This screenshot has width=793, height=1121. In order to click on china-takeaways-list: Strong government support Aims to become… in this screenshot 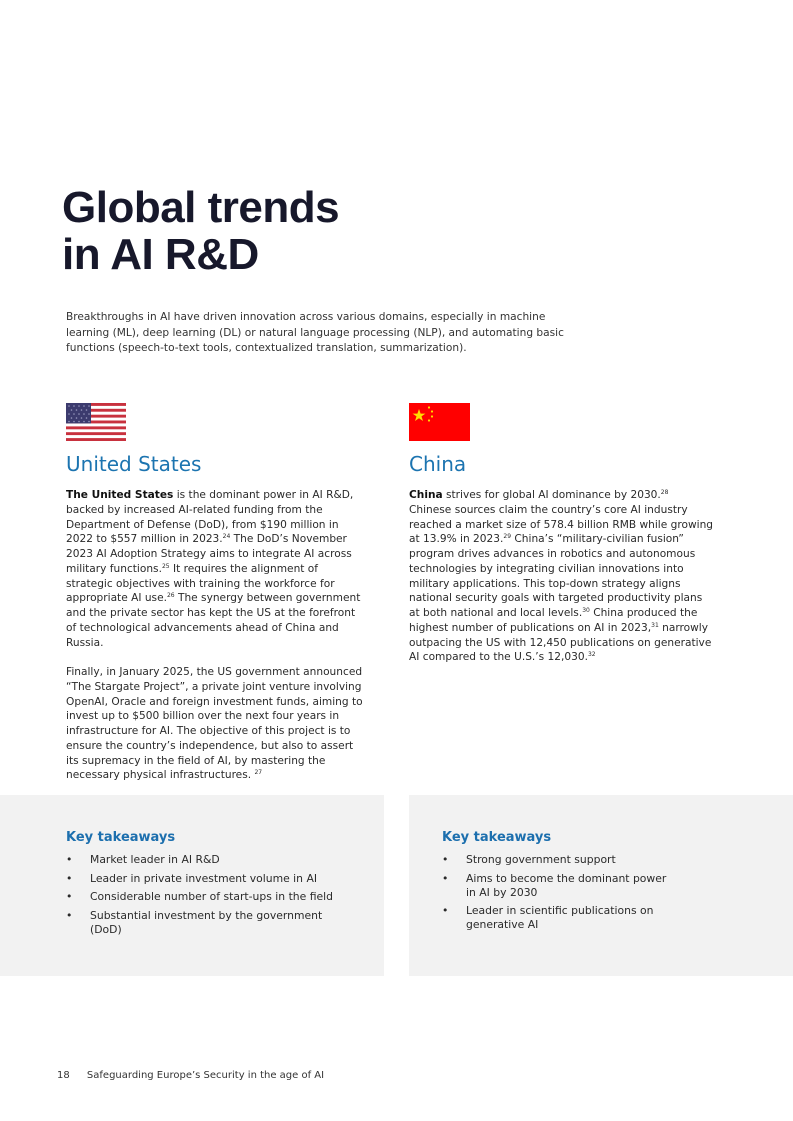, I will do `click(557, 895)`.